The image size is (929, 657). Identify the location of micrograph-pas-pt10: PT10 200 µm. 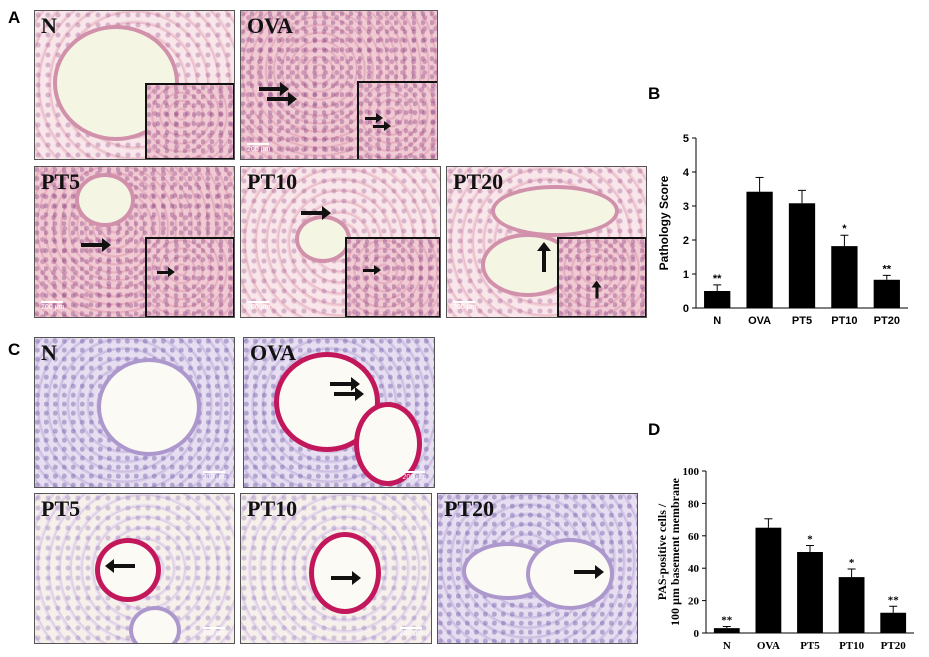
(336, 568).